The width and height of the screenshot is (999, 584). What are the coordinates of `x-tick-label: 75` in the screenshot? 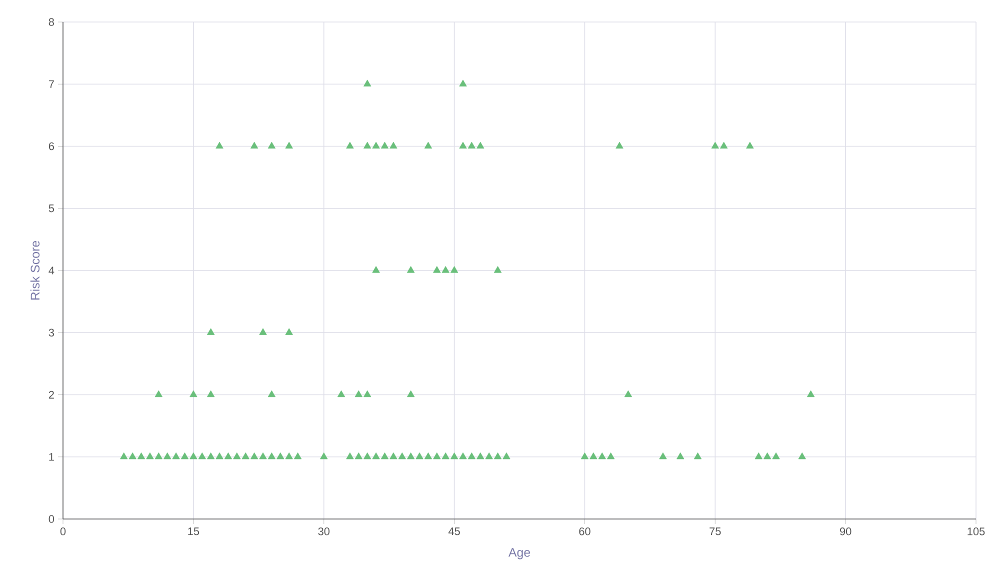 It's located at (715, 532).